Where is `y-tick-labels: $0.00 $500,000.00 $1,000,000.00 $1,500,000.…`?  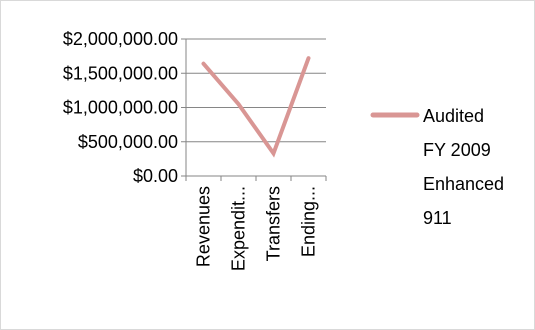 y-tick-labels: $0.00 $500,000.00 $1,000,000.00 $1,500,000.… is located at coordinates (120, 107).